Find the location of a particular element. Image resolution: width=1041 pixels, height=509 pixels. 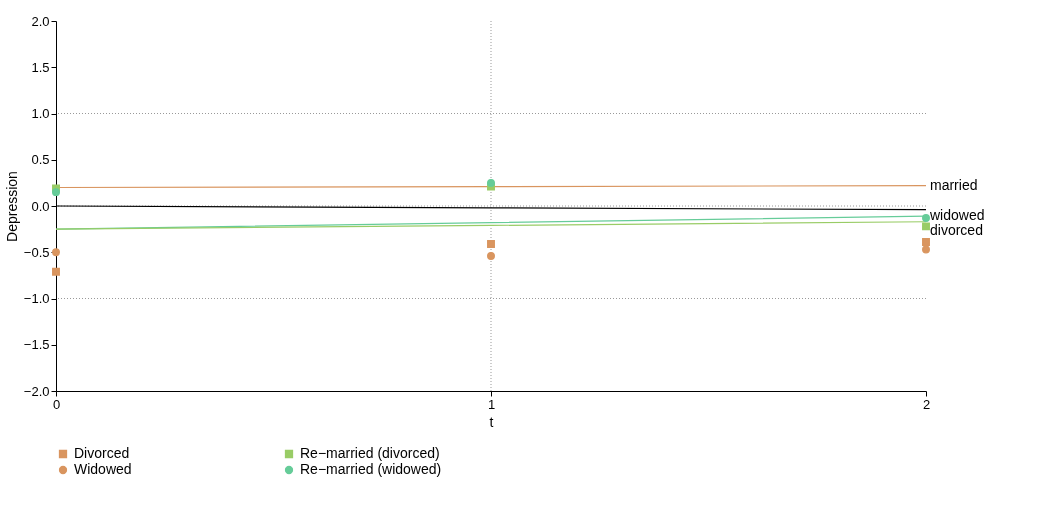

x-tick-label: 0 is located at coordinates (56, 404).